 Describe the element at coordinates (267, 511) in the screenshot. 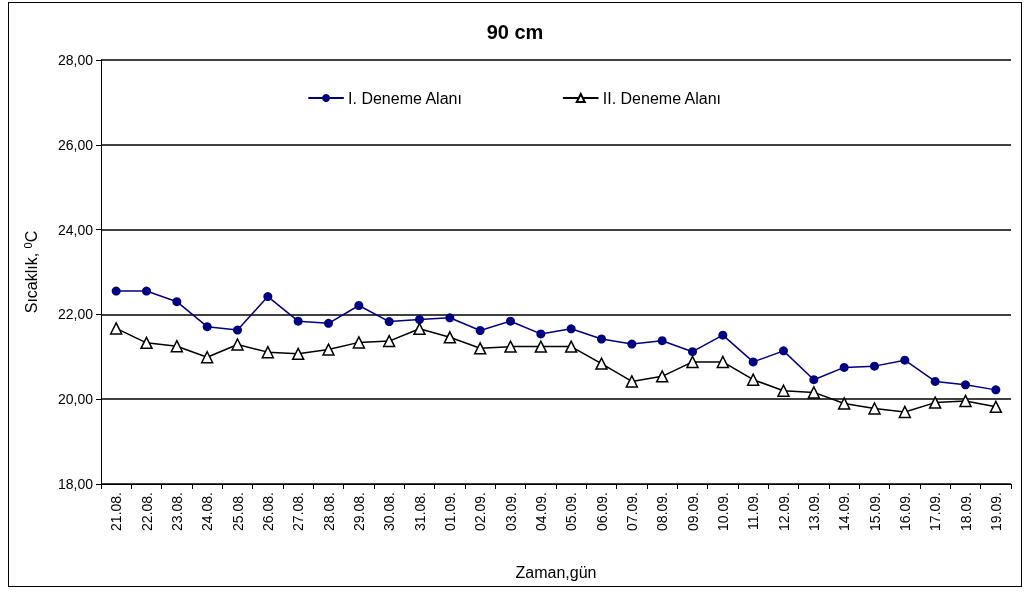

I see `x-tick-label: 26.08.` at that location.